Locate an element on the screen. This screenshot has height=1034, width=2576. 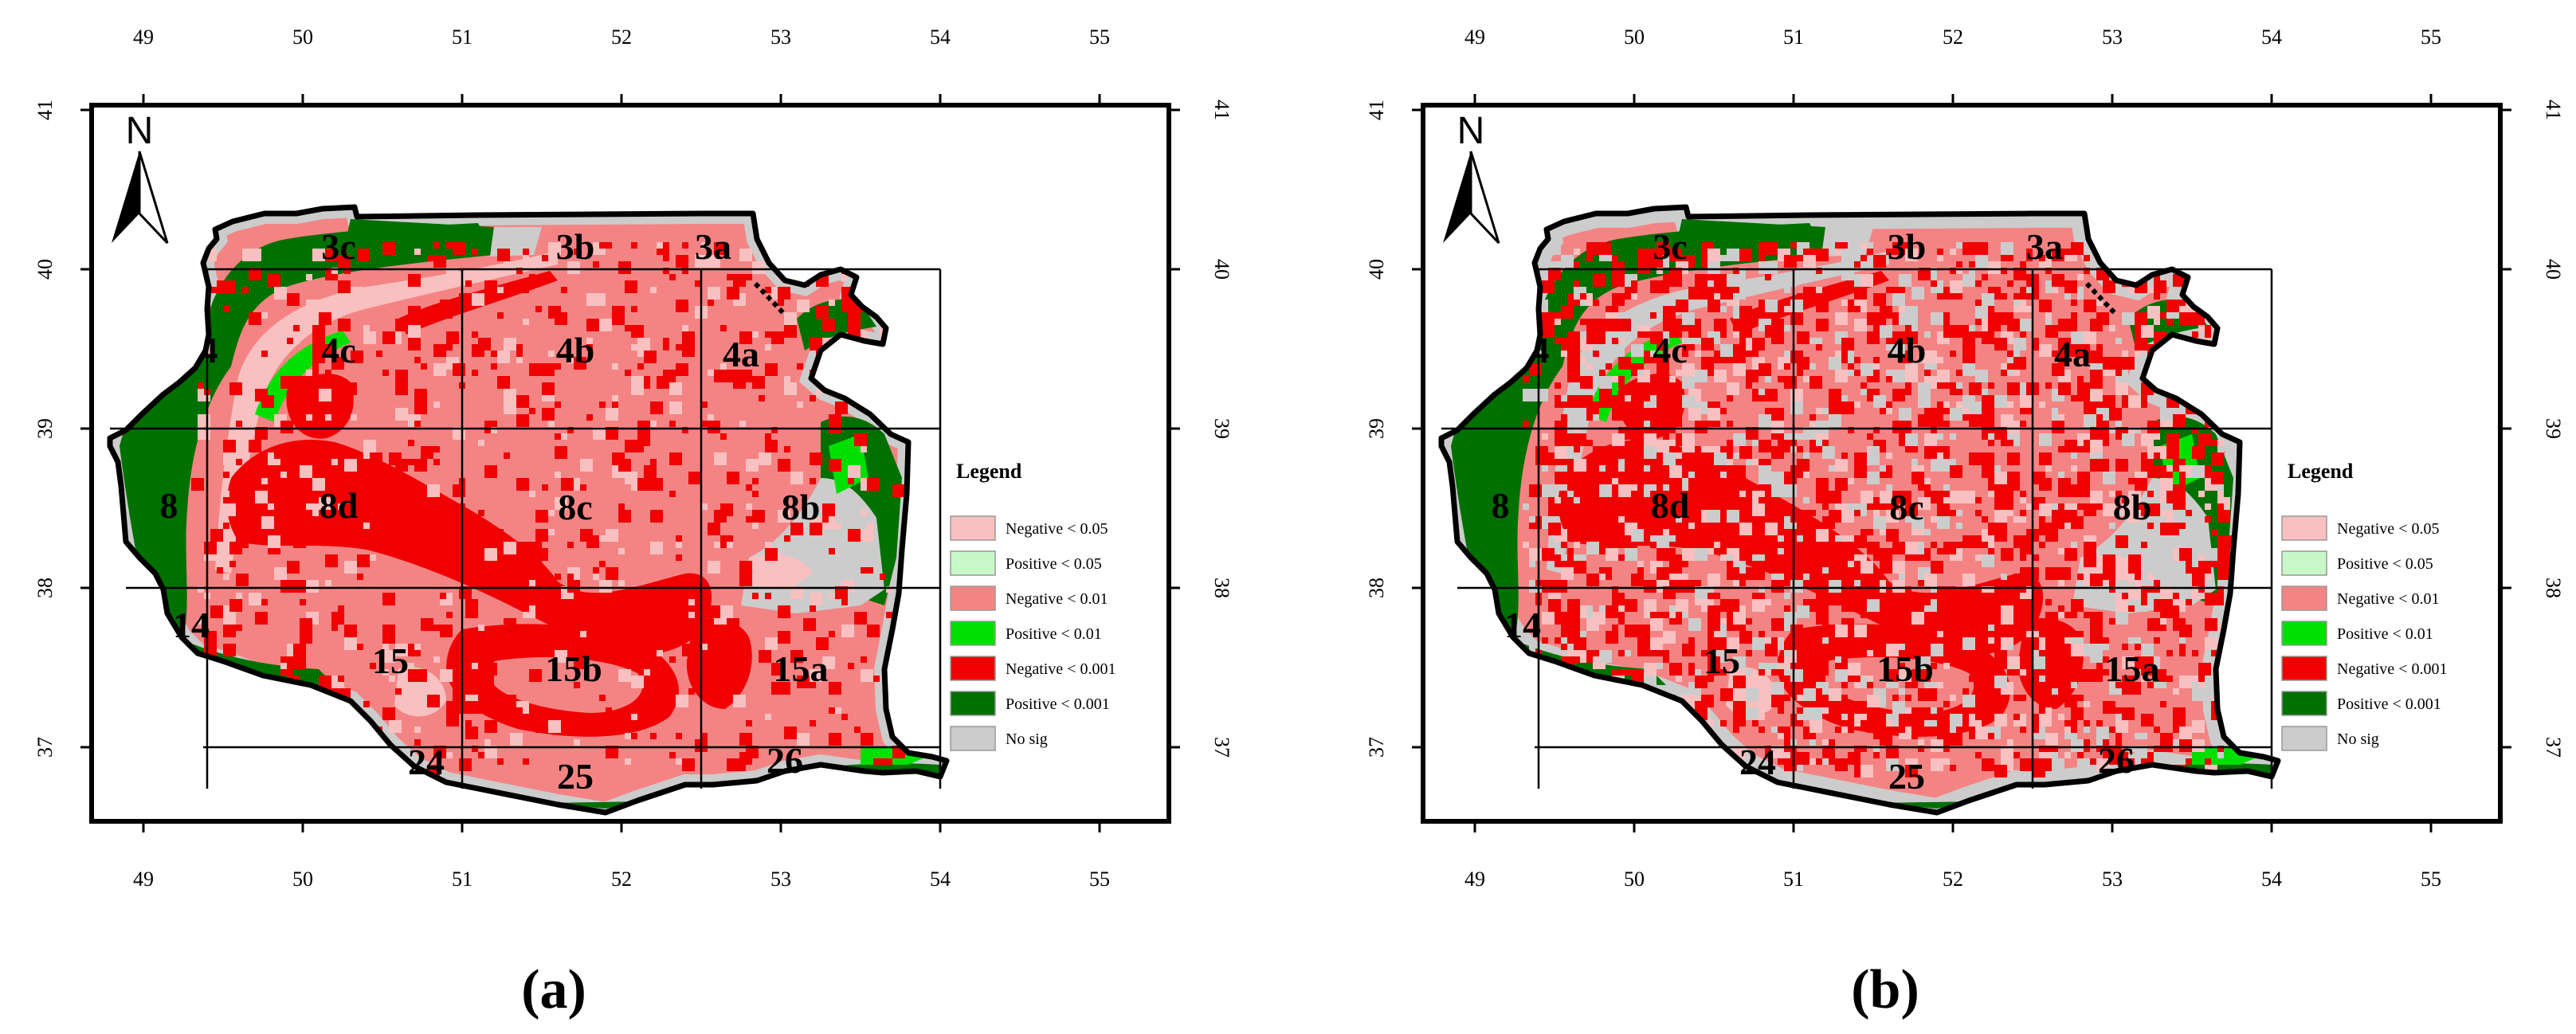
grid-cell-label: 4c is located at coordinates (338, 350).